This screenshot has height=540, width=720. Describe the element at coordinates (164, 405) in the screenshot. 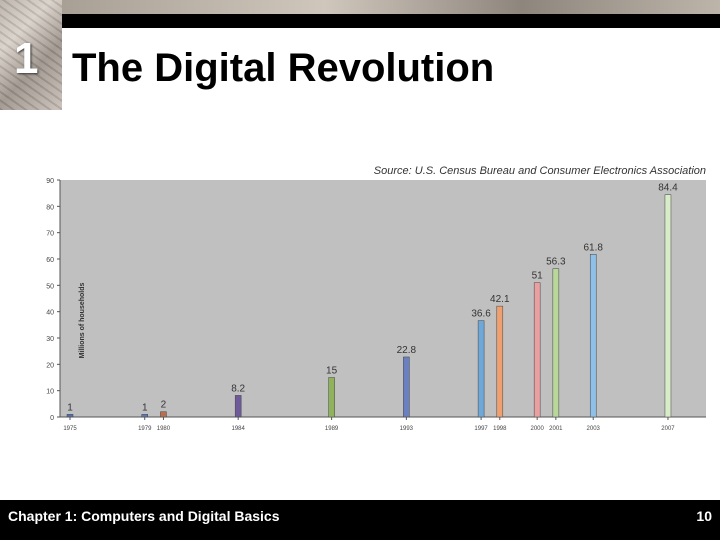

I see `data-label-1980: 2` at that location.